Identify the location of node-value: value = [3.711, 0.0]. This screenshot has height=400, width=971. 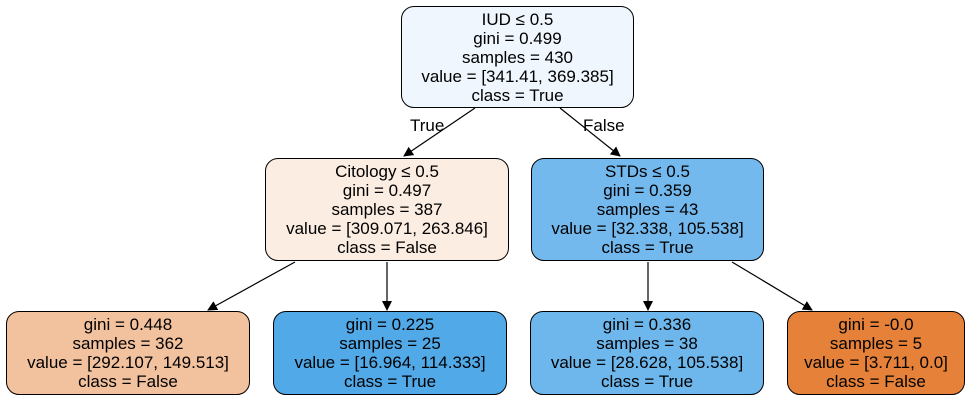
(876, 362).